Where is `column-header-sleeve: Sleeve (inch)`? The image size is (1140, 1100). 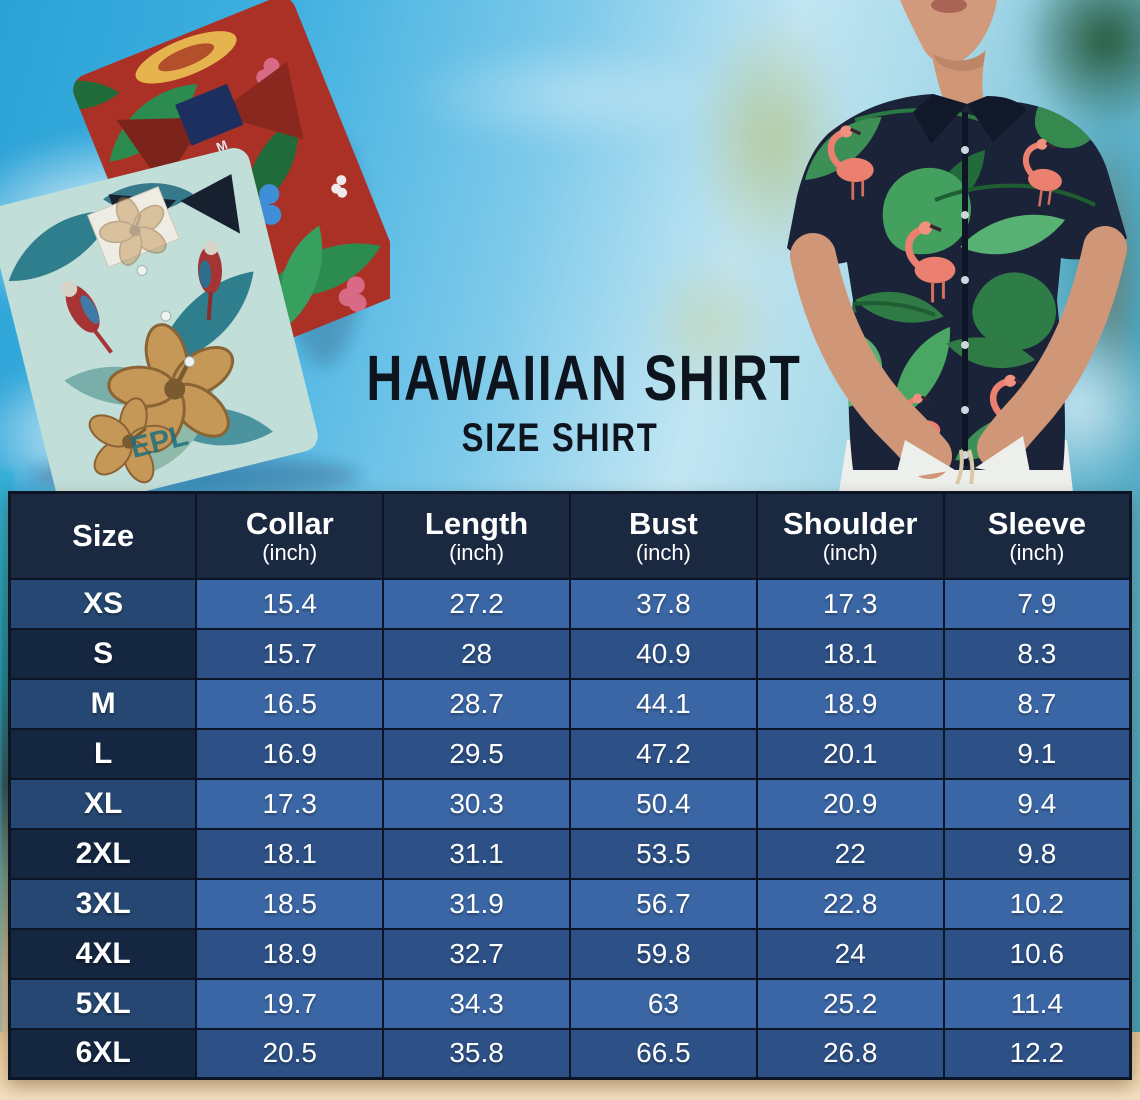
column-header-sleeve: Sleeve (inch) is located at coordinates (1037, 535).